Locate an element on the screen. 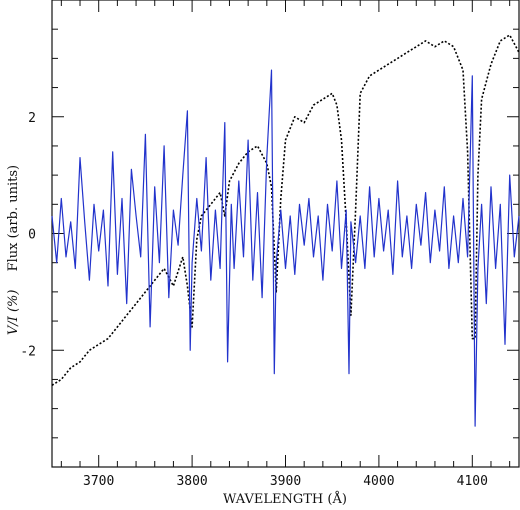 The width and height of the screenshot is (520, 510). y-axis-title-flux: Flux (arb. units) is located at coordinates (13, 218).